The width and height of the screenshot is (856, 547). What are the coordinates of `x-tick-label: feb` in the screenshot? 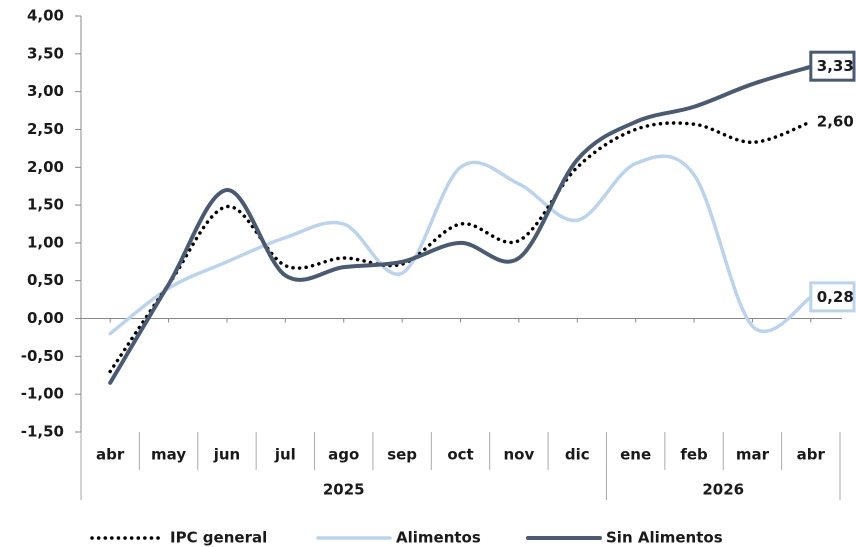 It's located at (694, 455).